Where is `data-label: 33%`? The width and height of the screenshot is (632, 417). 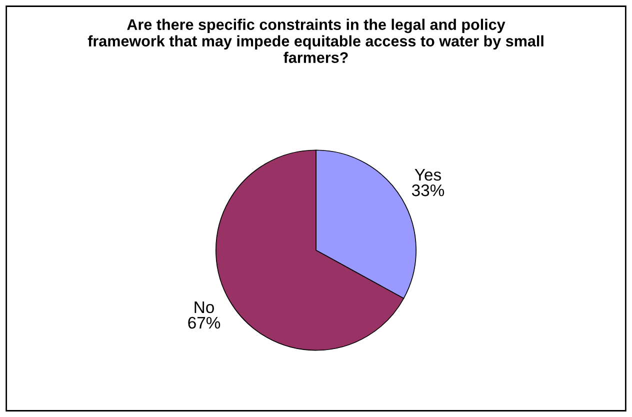 data-label: 33% is located at coordinates (428, 190).